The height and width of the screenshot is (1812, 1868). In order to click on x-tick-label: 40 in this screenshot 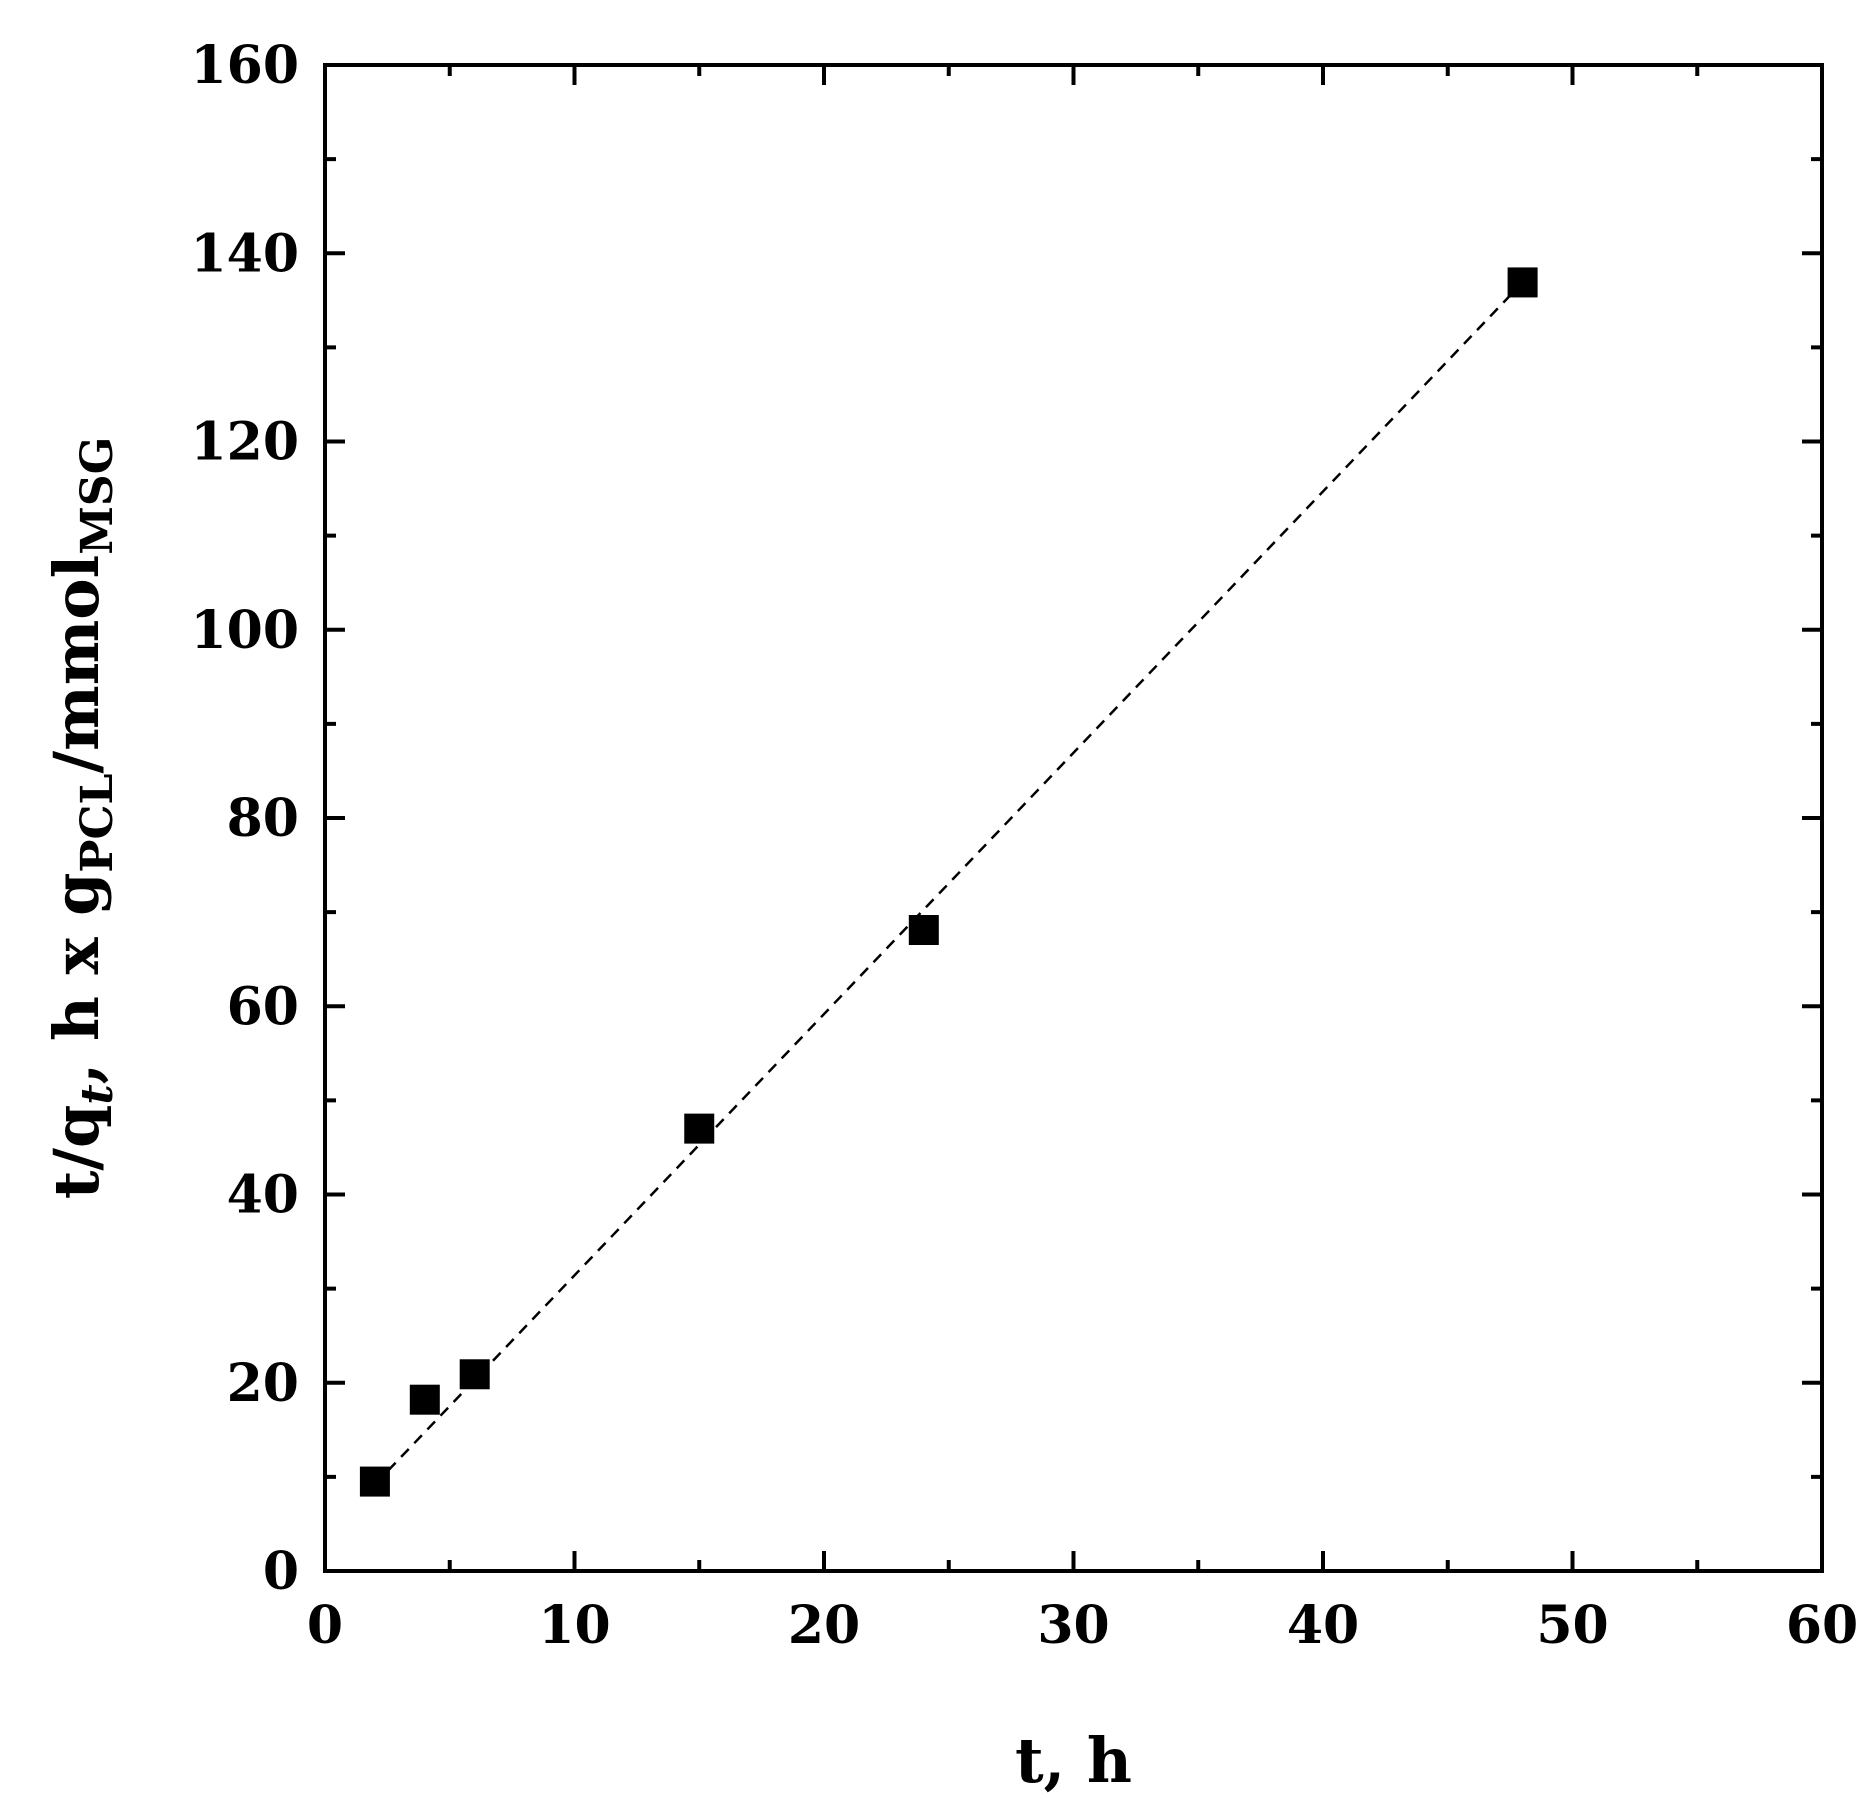, I will do `click(1323, 1625)`.